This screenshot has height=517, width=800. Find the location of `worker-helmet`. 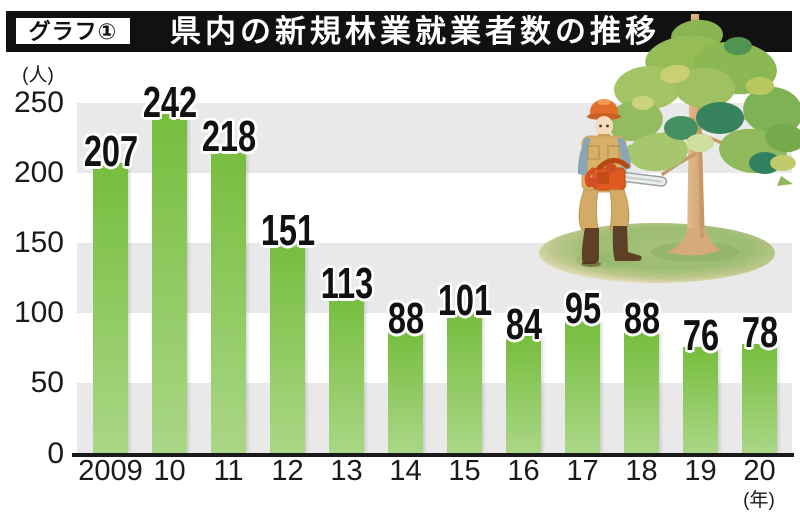

worker-helmet is located at coordinates (604, 107).